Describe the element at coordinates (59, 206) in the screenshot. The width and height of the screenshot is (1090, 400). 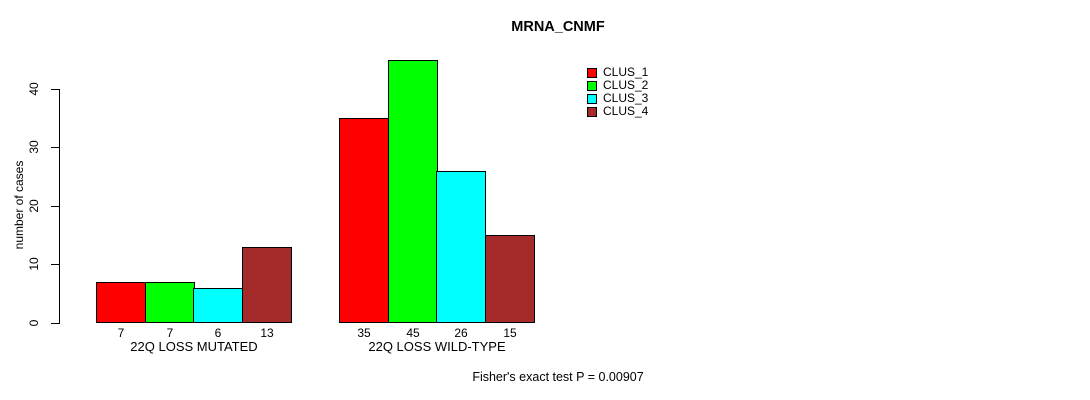
I see `y-axis-line` at that location.